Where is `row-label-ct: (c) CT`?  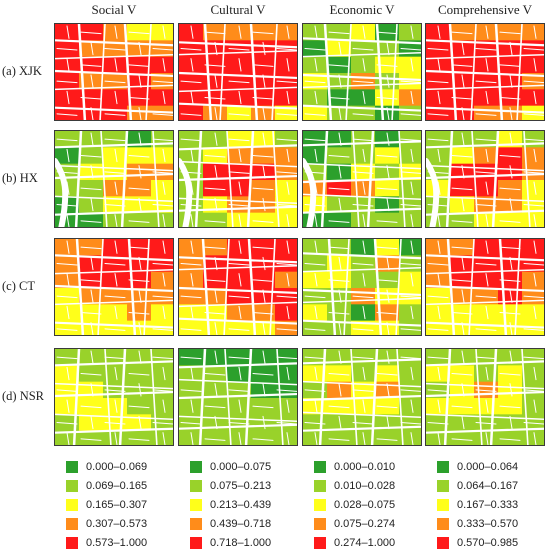 row-label-ct: (c) CT is located at coordinates (18, 286).